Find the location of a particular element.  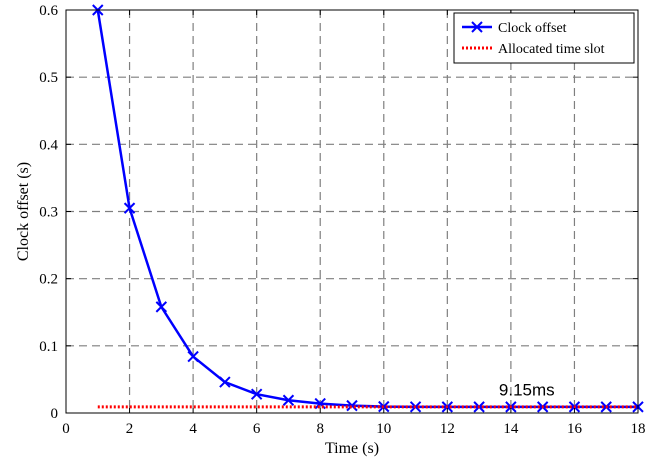

x-tick-label: 8 is located at coordinates (320, 429).